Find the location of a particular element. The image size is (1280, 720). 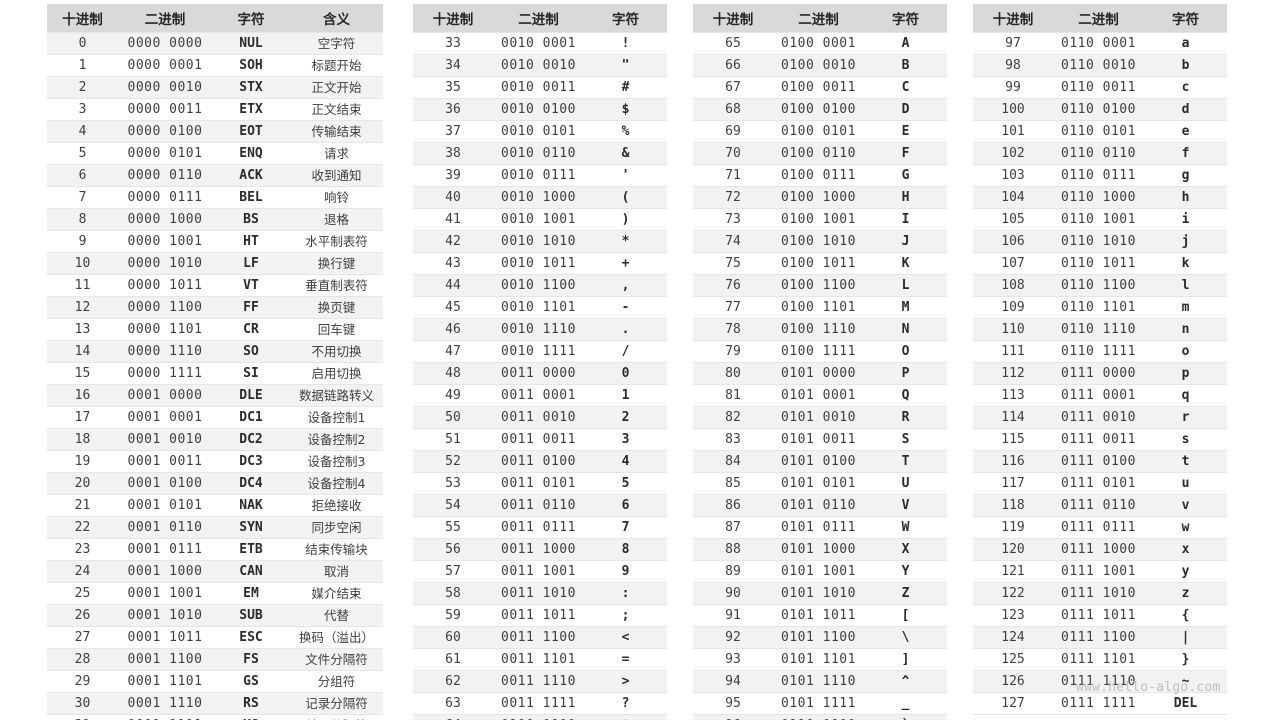

table-row: 92 0101 1100 \ is located at coordinates (820, 637).